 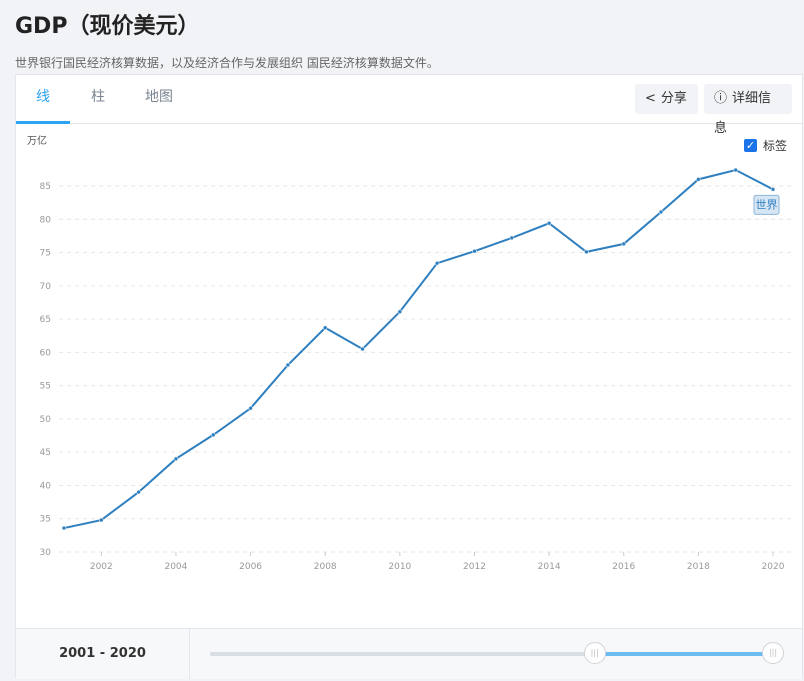 What do you see at coordinates (743, 113) in the screenshot?
I see `details-label: 详细信息` at bounding box center [743, 113].